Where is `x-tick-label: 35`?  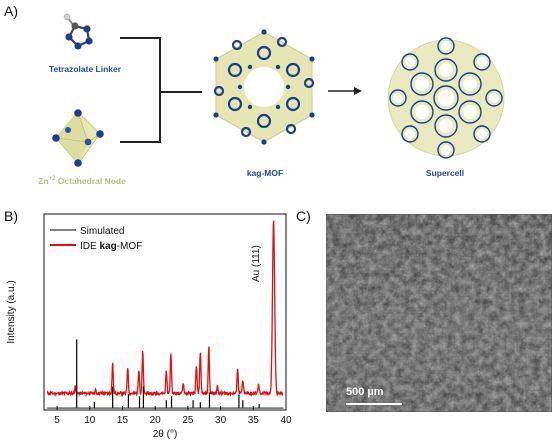 x-tick-label: 35 is located at coordinates (254, 420).